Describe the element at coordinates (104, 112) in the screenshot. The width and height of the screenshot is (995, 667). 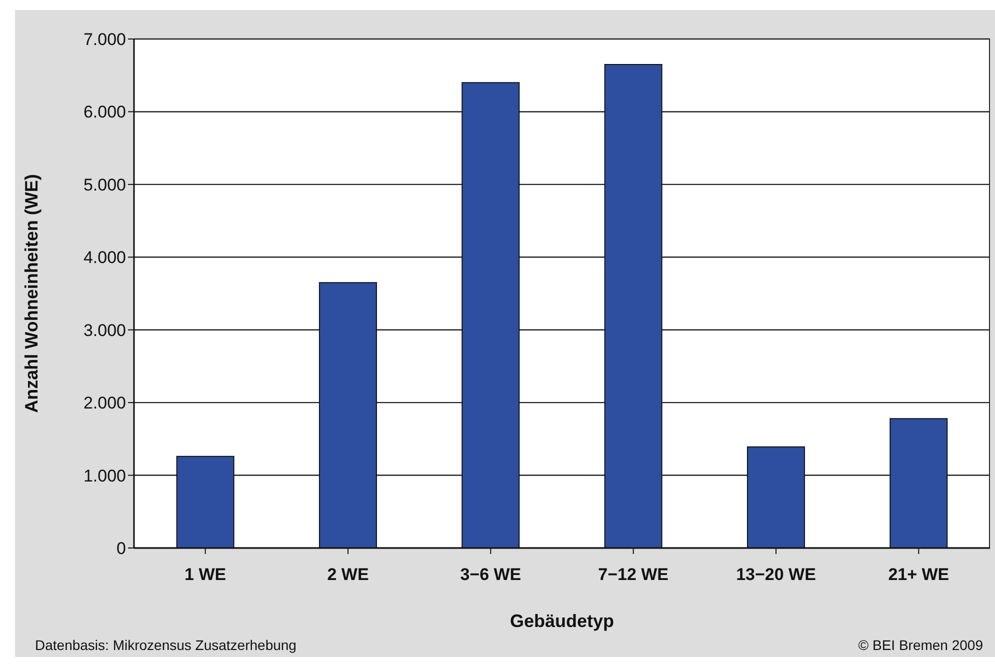
I see `y-tick-label: 6.000` at that location.